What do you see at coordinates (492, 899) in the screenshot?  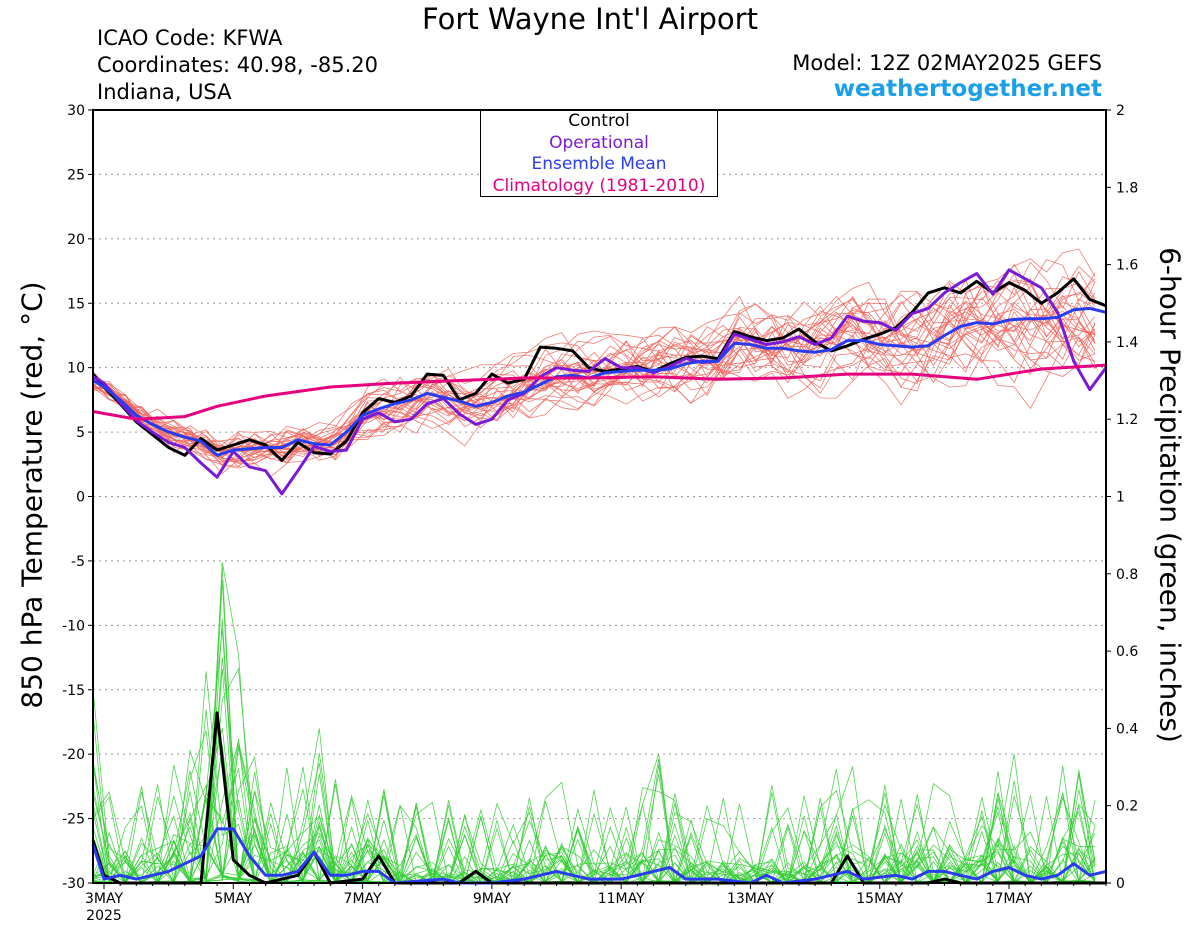 I see `x-tick-label: 9MAY` at bounding box center [492, 899].